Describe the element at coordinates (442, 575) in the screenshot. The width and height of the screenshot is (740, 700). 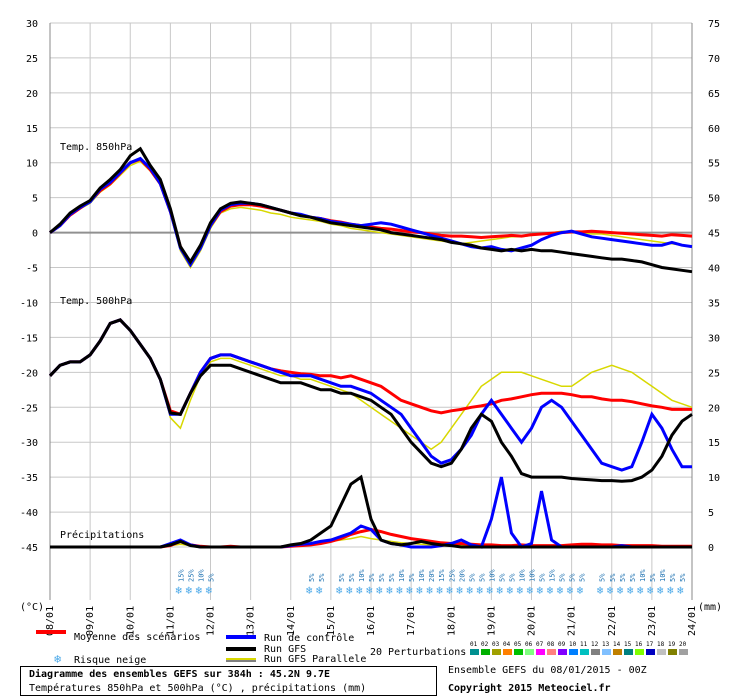
I see `snow-risk-percent: 15%` at that location.